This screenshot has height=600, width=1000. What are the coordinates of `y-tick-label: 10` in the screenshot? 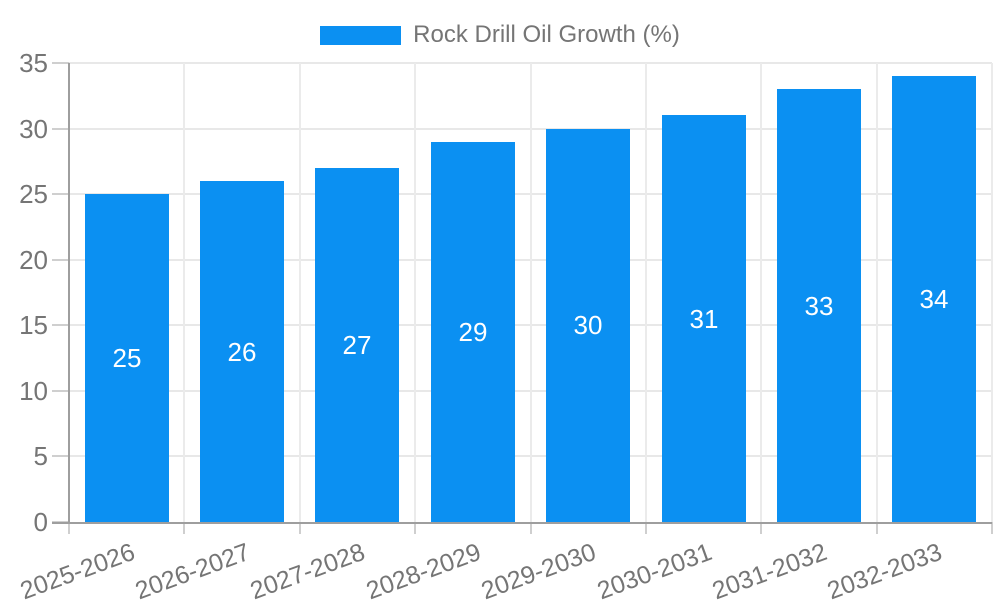 It's located at (33, 391).